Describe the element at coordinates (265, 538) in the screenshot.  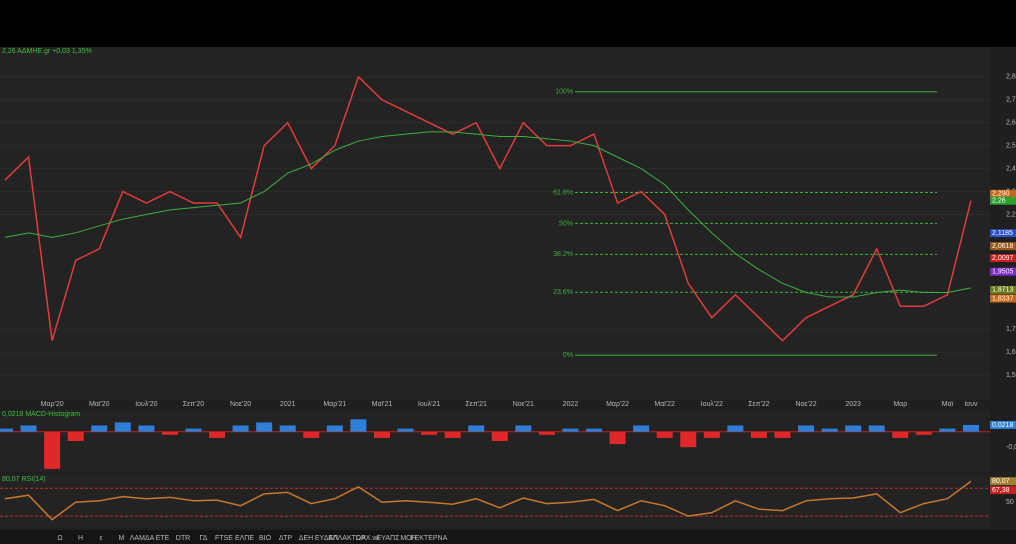
I see `toolbar-item: ΒΙΟ` at that location.